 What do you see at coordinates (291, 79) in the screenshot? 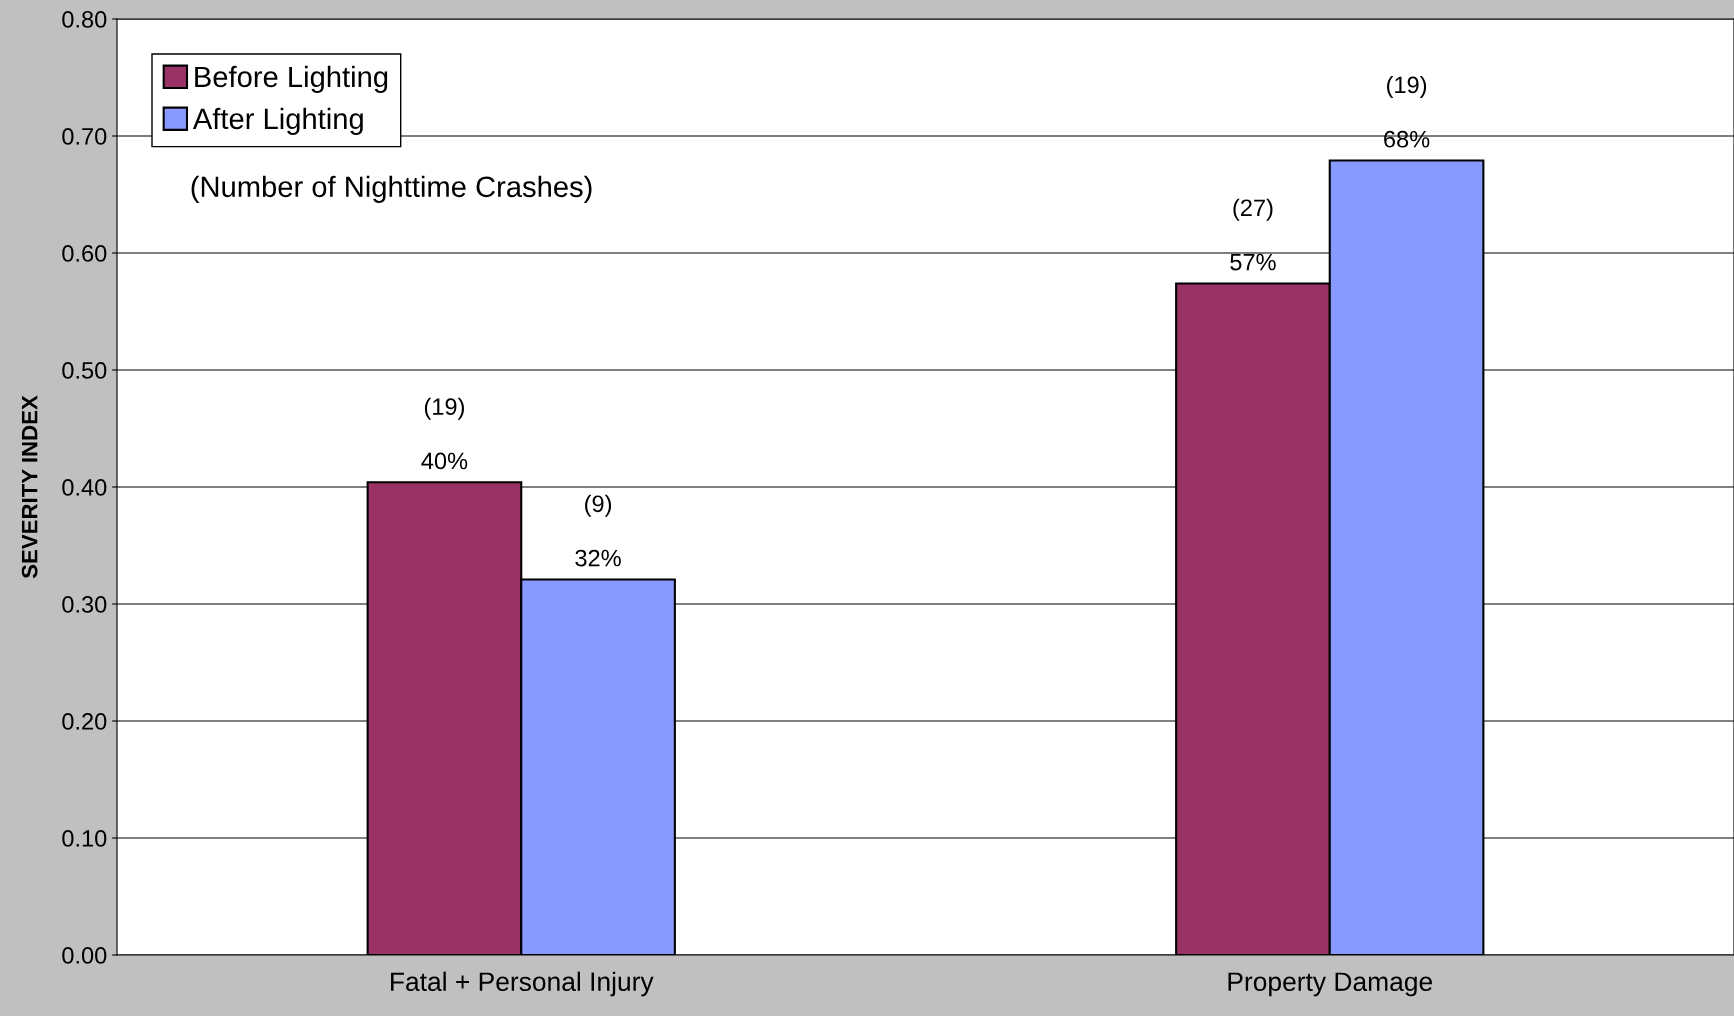
I see `legend-label: Before Lighting` at bounding box center [291, 79].